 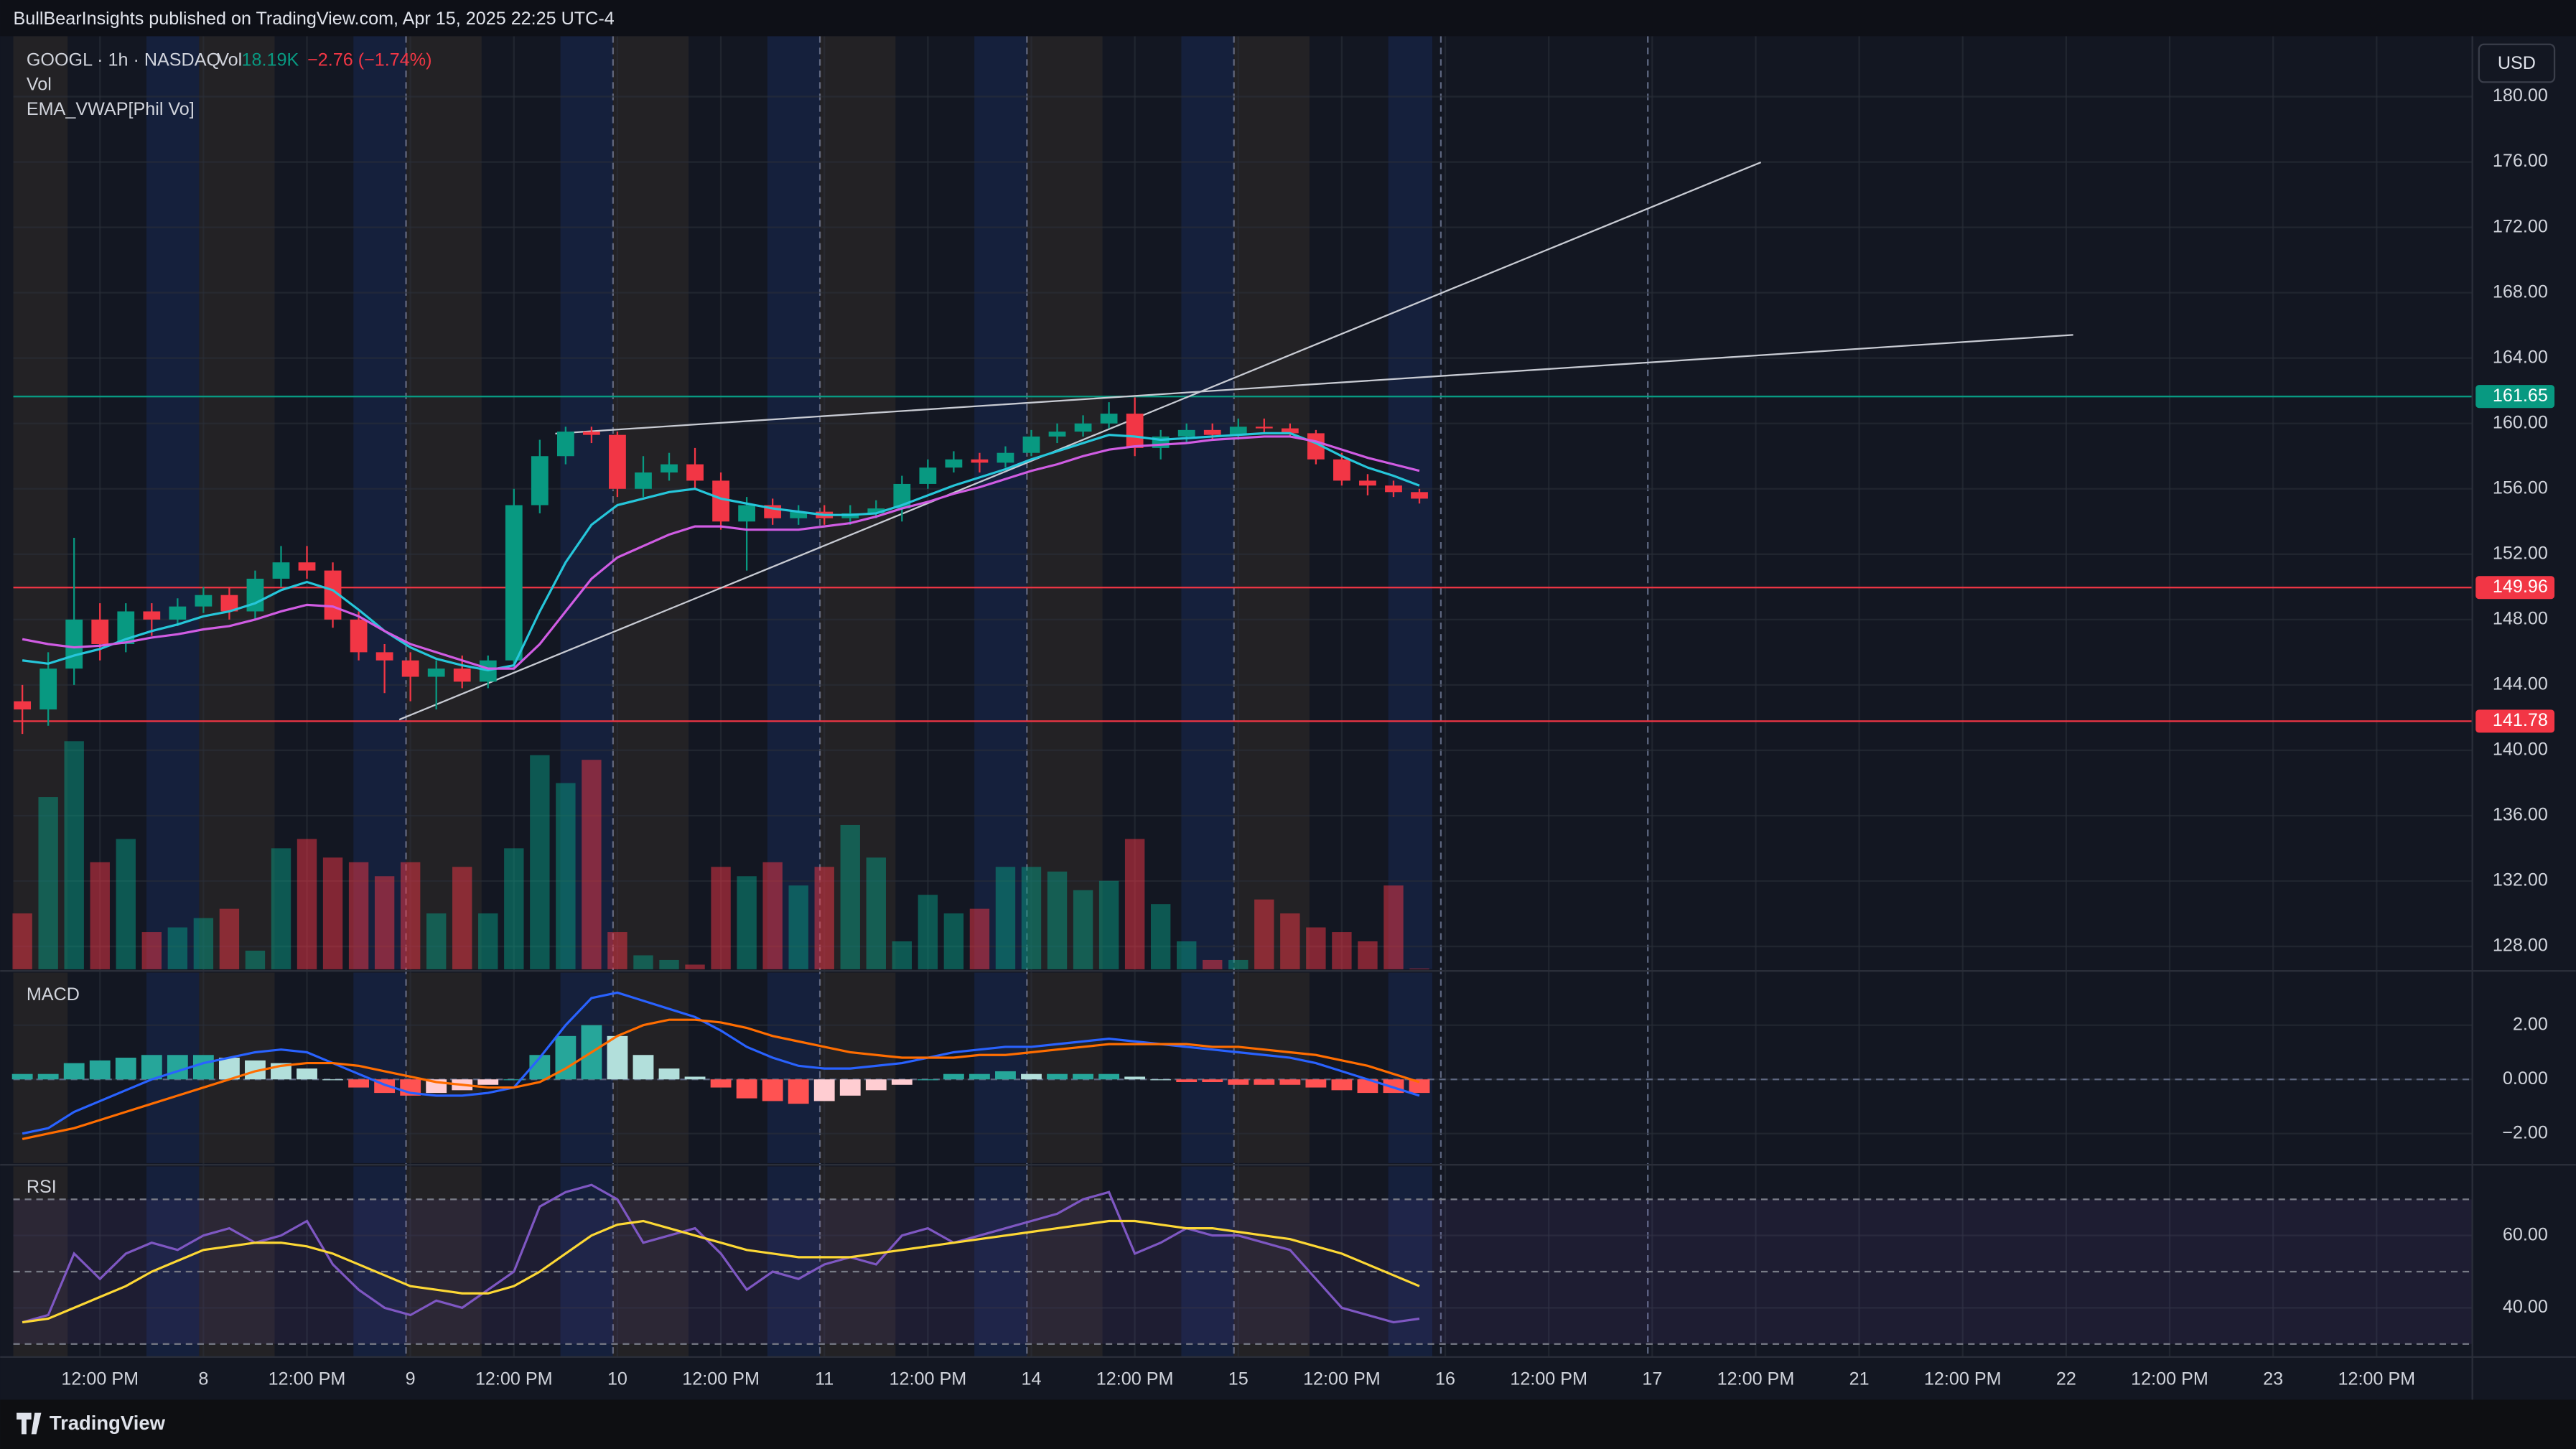 I want to click on y-tick-label: 144.00, so click(x=2520, y=684).